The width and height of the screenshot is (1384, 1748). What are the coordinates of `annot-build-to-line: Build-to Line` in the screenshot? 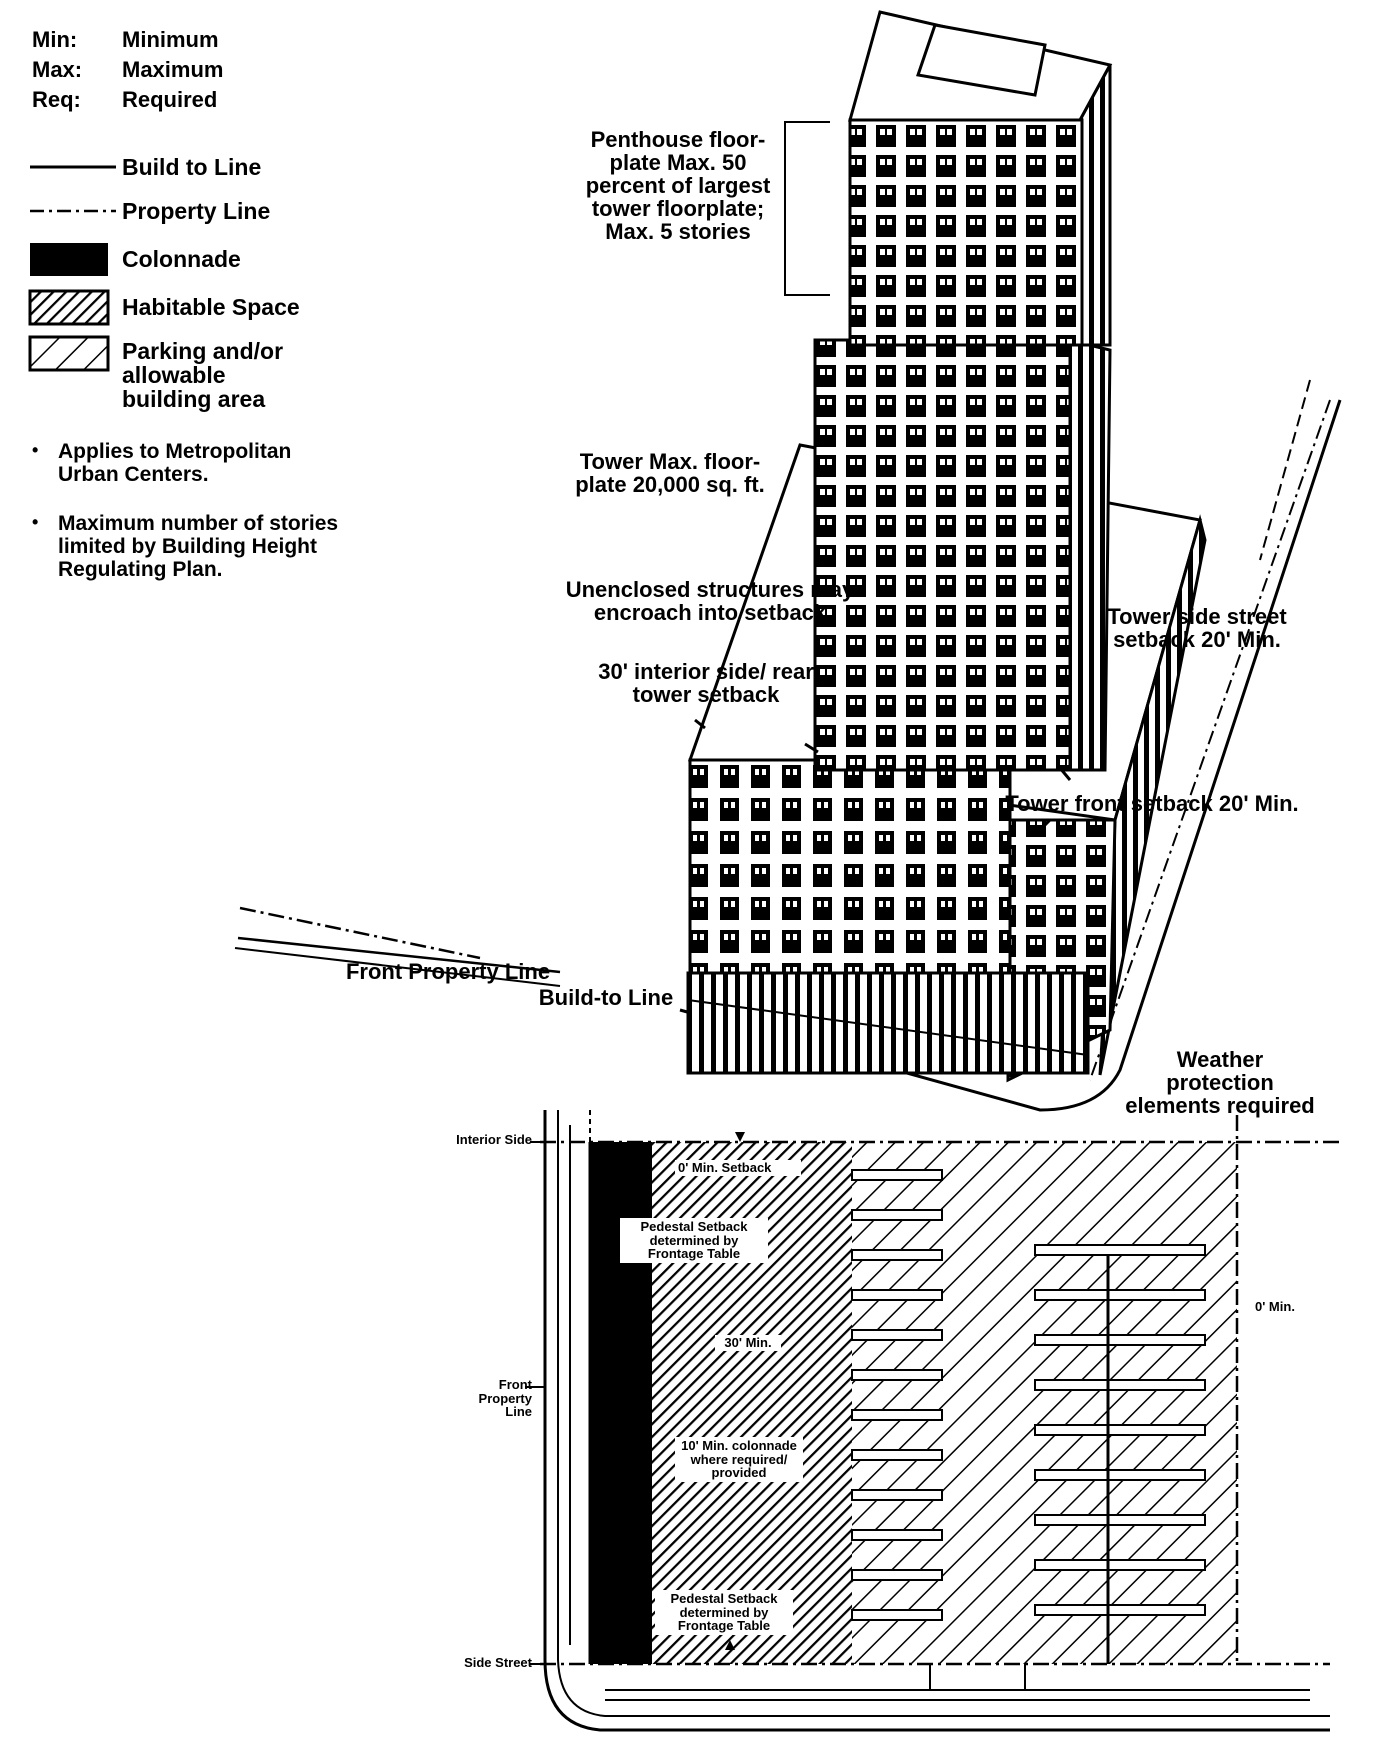 It's located at (606, 997).